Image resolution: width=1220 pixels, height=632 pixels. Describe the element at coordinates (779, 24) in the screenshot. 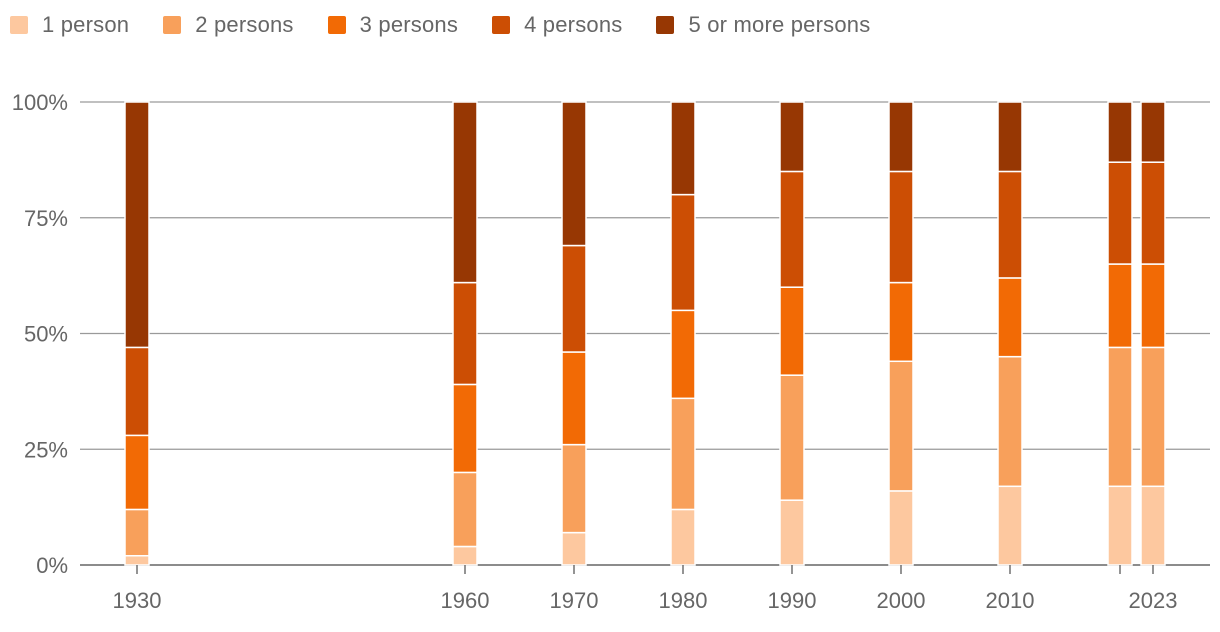

I see `legend-label: 5 or more persons` at that location.